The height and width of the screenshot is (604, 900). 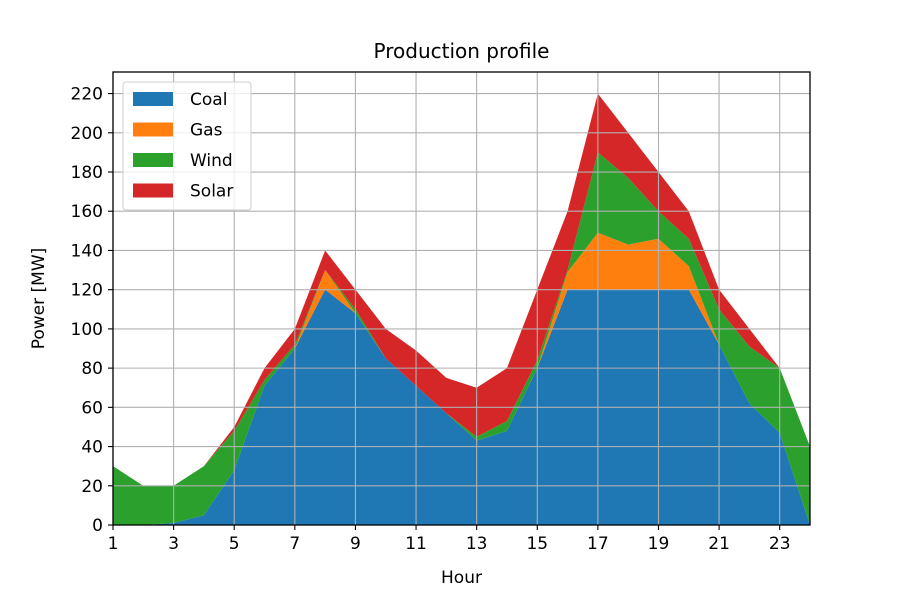 What do you see at coordinates (659, 544) in the screenshot?
I see `x-tick-label: 19` at bounding box center [659, 544].